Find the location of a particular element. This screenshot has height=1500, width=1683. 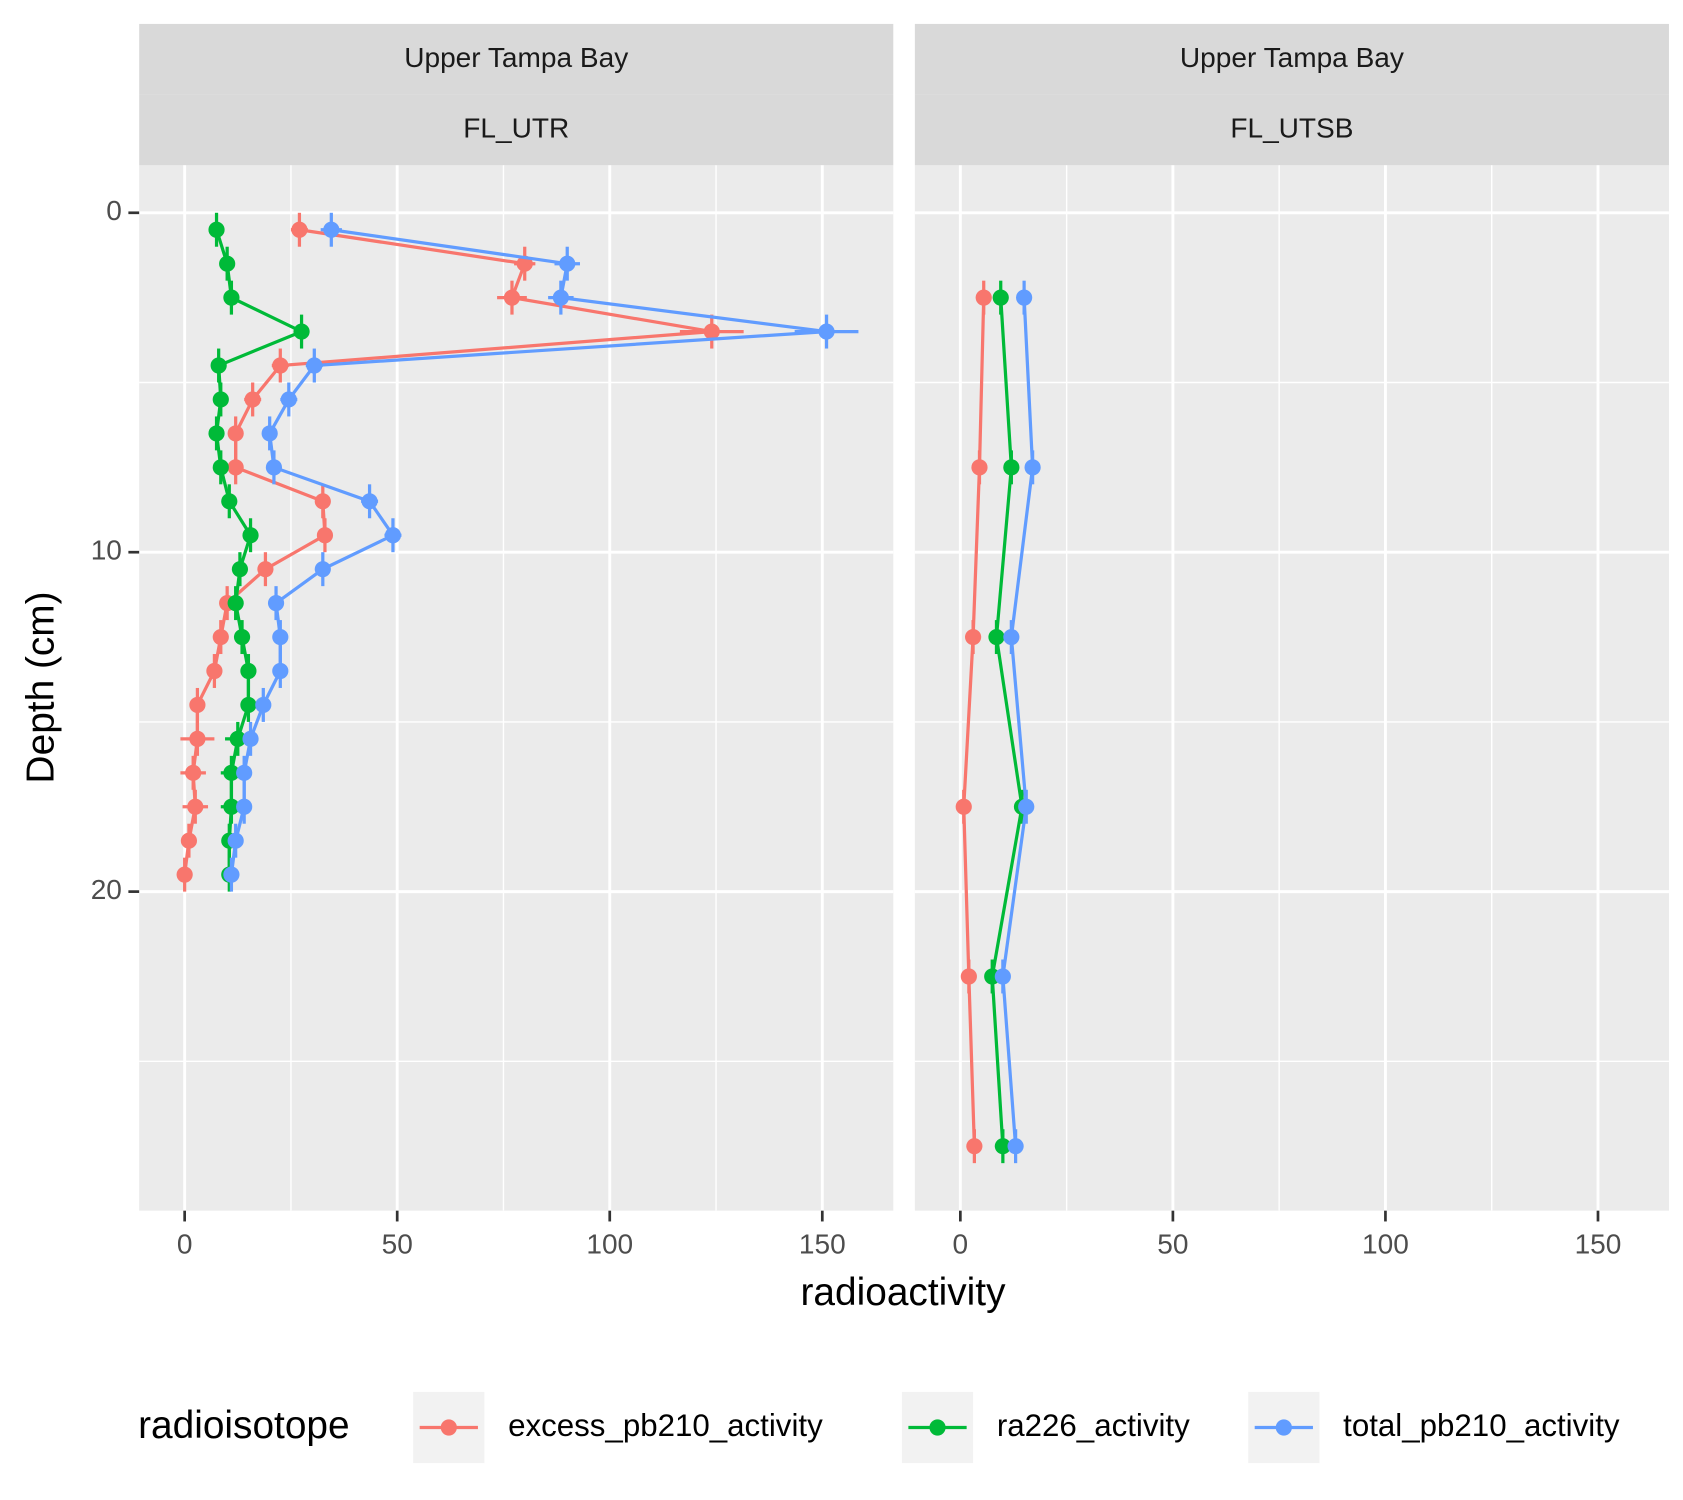

legend-label: excess_pb210_activity is located at coordinates (665, 1425).